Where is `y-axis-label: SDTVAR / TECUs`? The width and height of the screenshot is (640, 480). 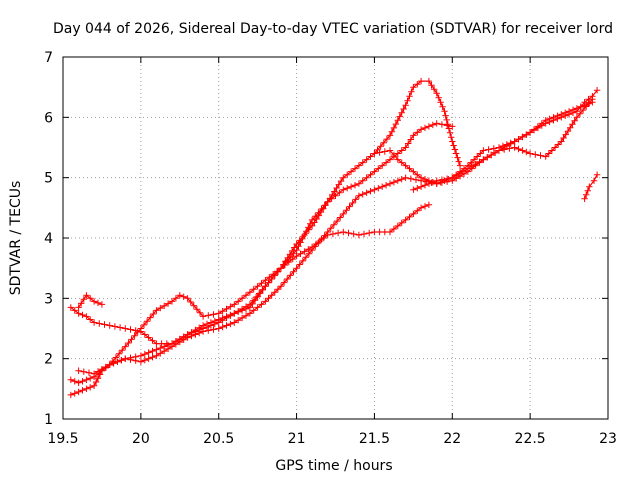 y-axis-label: SDTVAR / TECUs is located at coordinates (16, 238).